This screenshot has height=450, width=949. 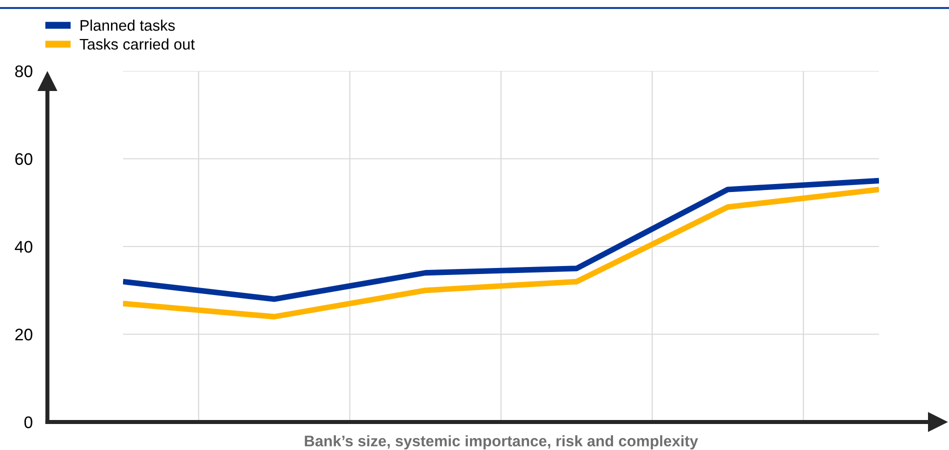 I want to click on y-tick-label: 0, so click(x=28, y=422).